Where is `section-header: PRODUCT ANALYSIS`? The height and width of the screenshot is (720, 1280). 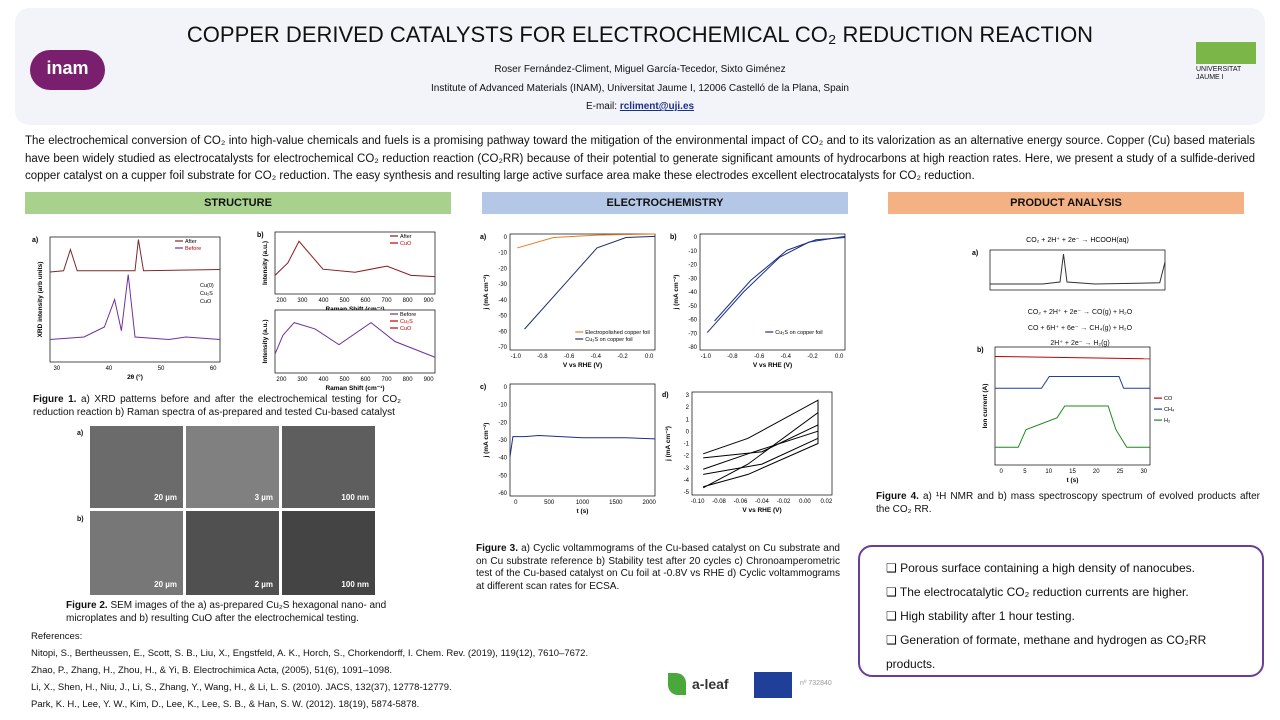 section-header: PRODUCT ANALYSIS is located at coordinates (1066, 203).